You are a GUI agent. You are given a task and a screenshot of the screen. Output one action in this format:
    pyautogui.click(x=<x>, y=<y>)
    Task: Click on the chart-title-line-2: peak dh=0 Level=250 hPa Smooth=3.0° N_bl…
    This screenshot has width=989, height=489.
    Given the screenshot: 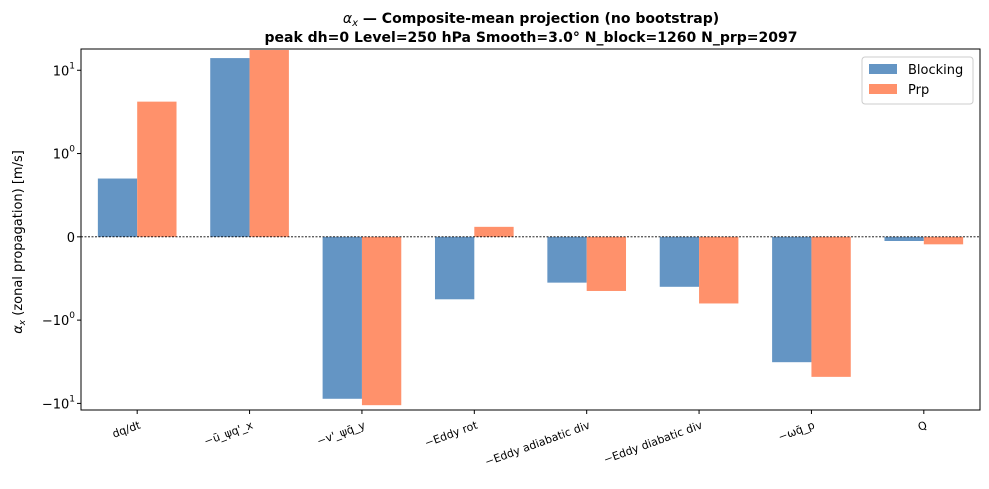 What is the action you would take?
    pyautogui.click(x=531, y=38)
    